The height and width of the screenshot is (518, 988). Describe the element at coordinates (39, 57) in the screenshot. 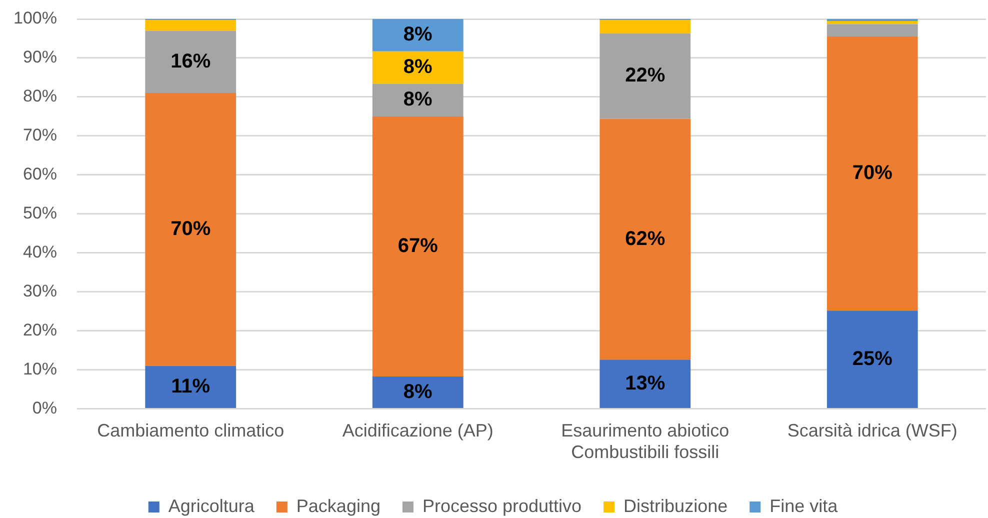

I see `y-tick-label: 90%` at that location.